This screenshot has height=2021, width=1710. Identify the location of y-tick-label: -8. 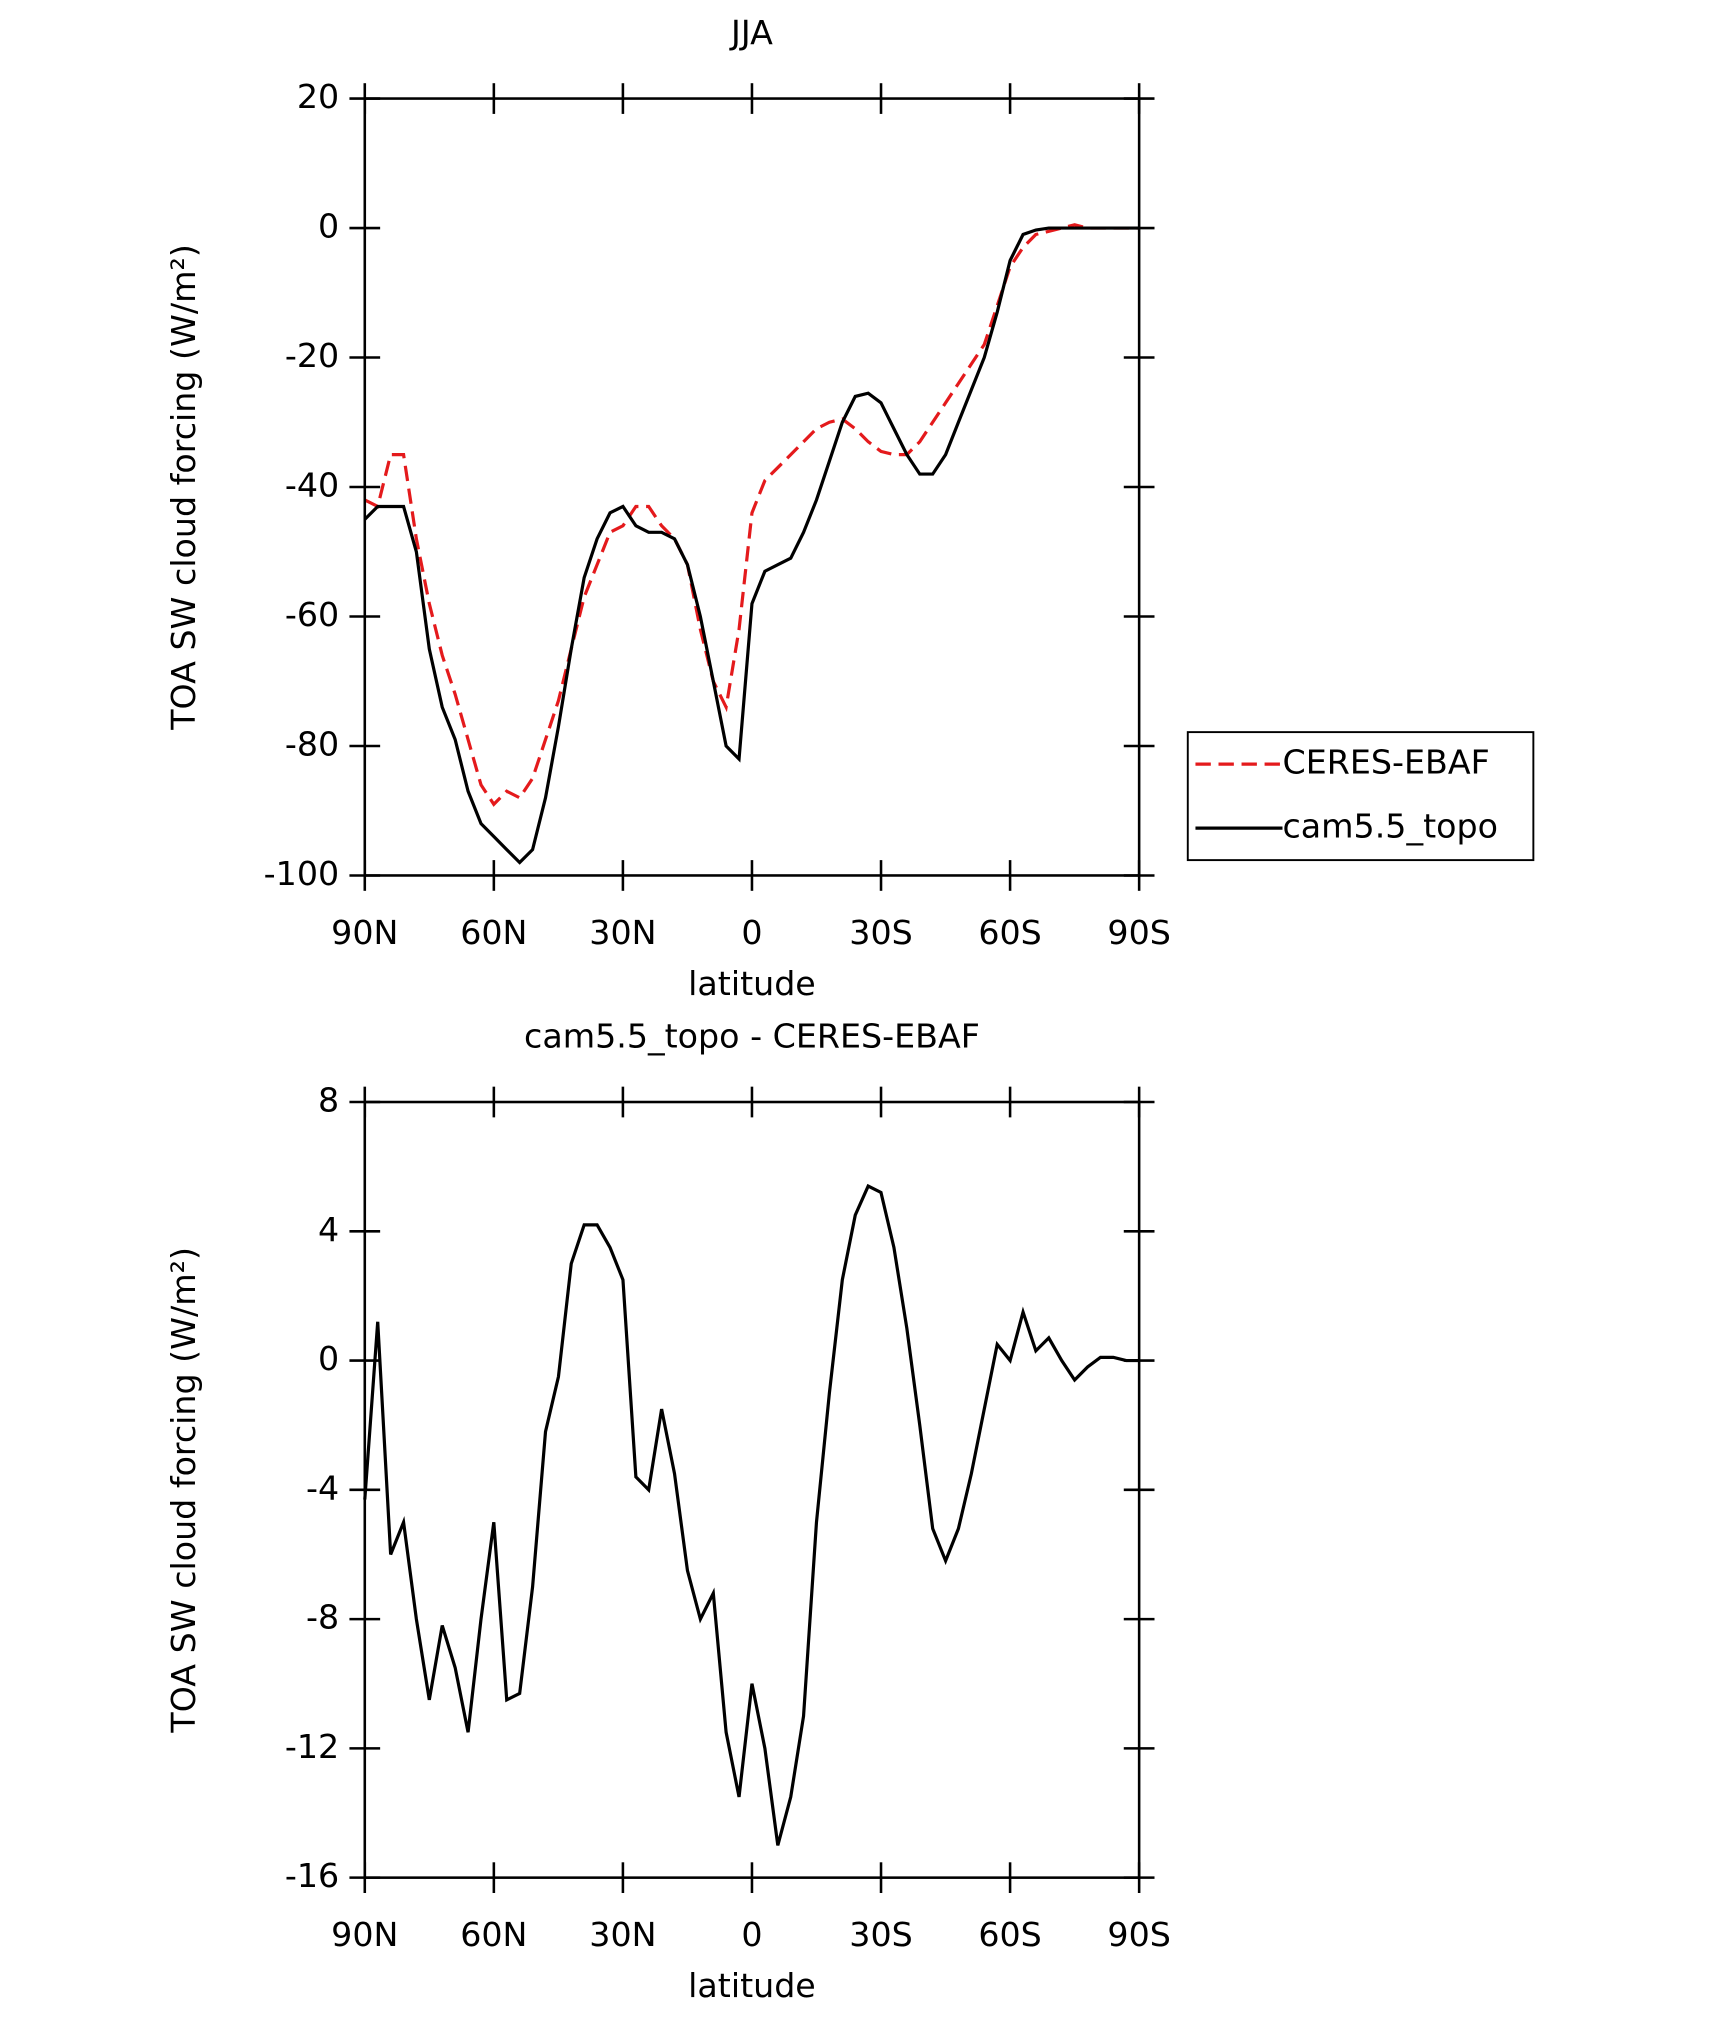
(322, 1617).